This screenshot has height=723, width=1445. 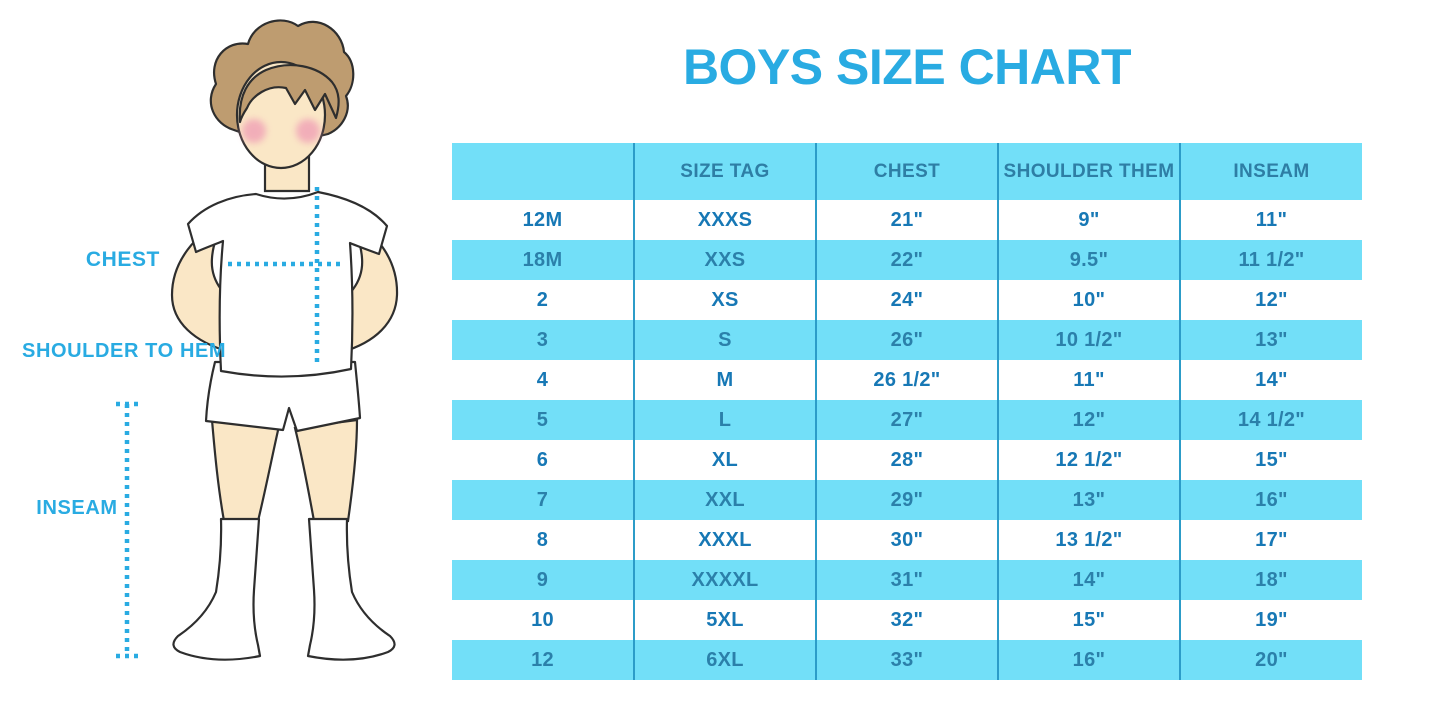 I want to click on table-cell: 24", so click(x=906, y=300).